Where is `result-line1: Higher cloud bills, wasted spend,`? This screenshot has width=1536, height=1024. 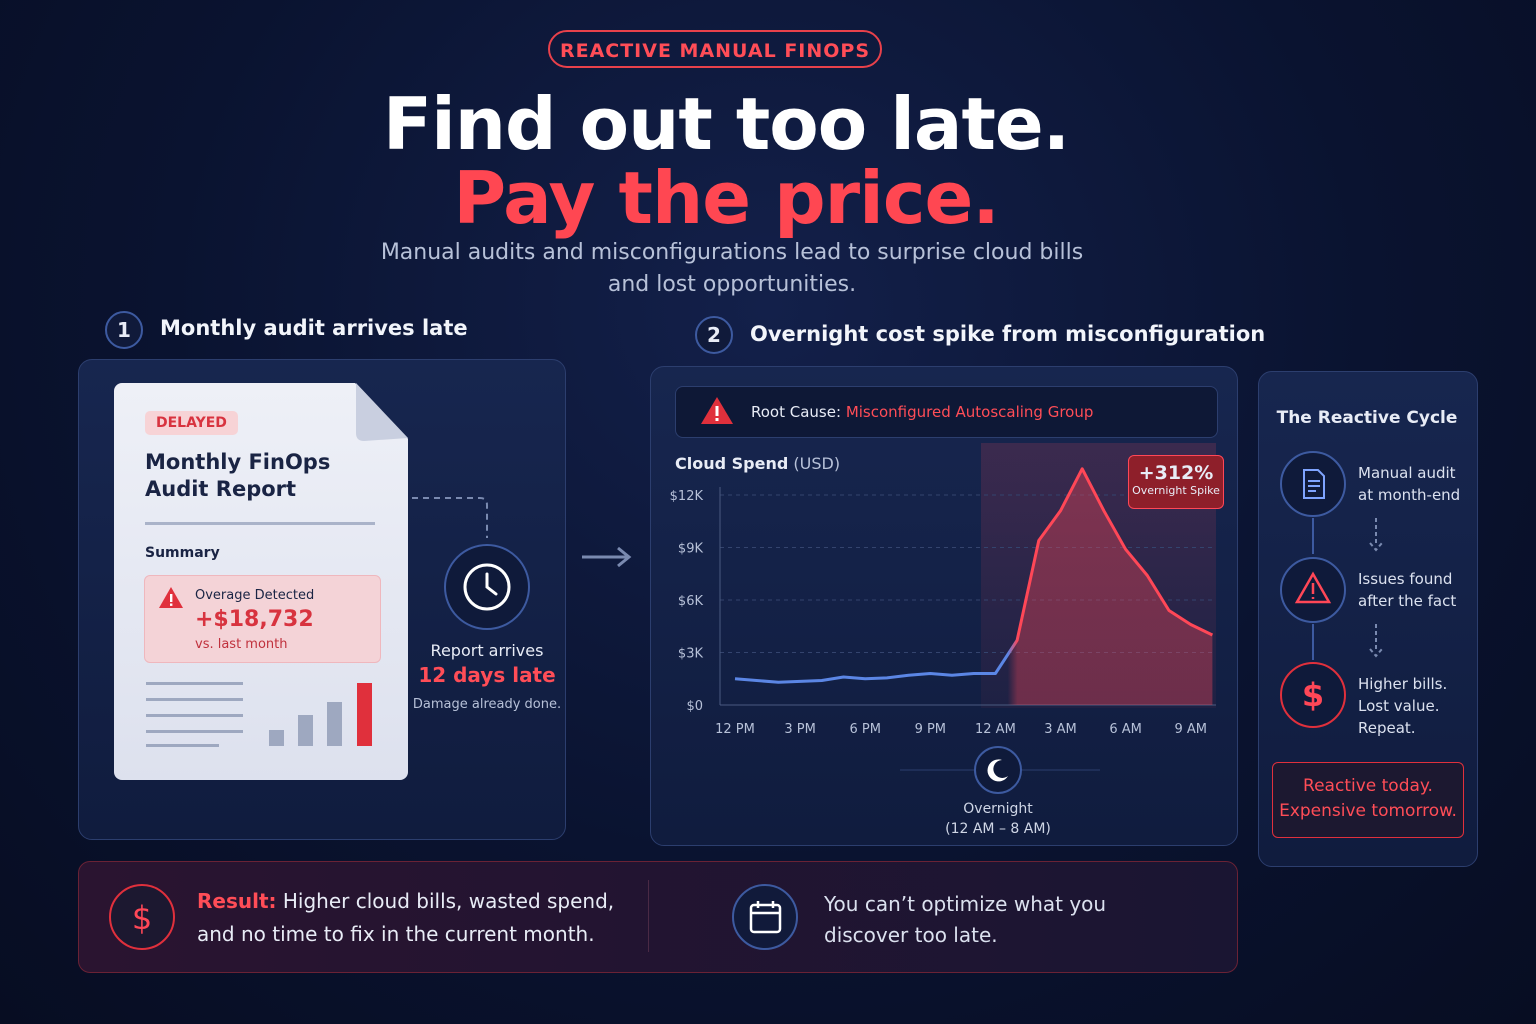 result-line1: Higher cloud bills, wasted spend, is located at coordinates (448, 901).